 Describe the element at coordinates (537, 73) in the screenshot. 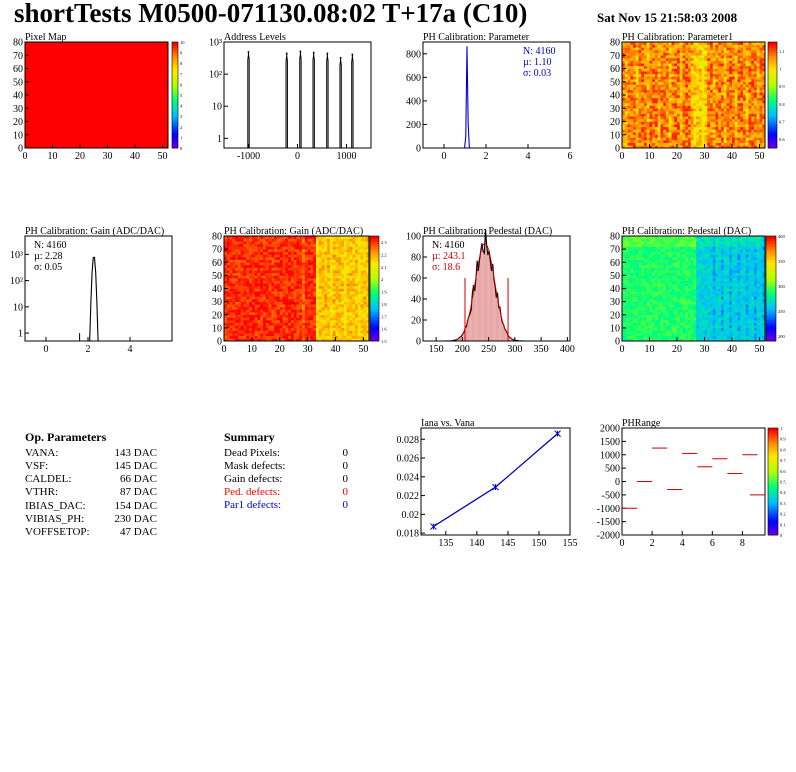

I see `stat-sigma: σ: 0.03` at that location.